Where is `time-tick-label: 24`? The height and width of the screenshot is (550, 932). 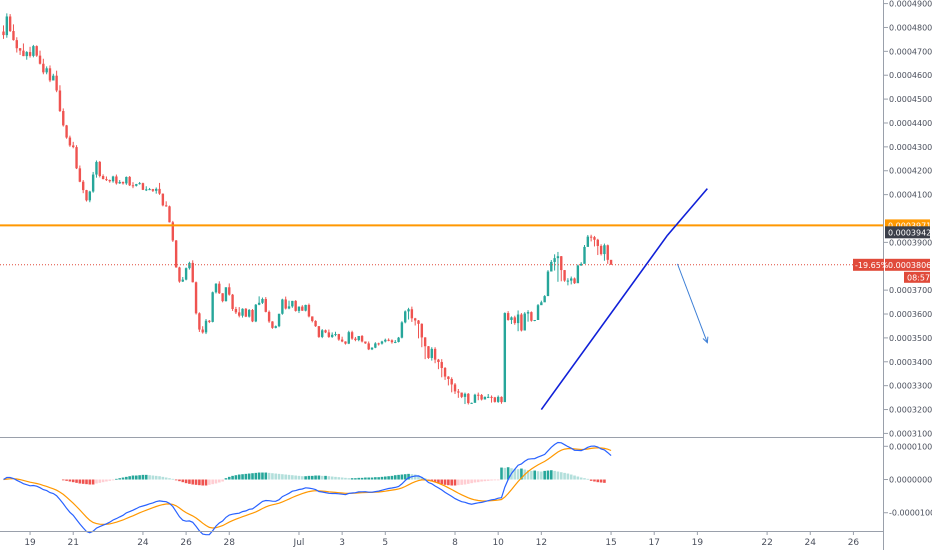 time-tick-label: 24 is located at coordinates (143, 543).